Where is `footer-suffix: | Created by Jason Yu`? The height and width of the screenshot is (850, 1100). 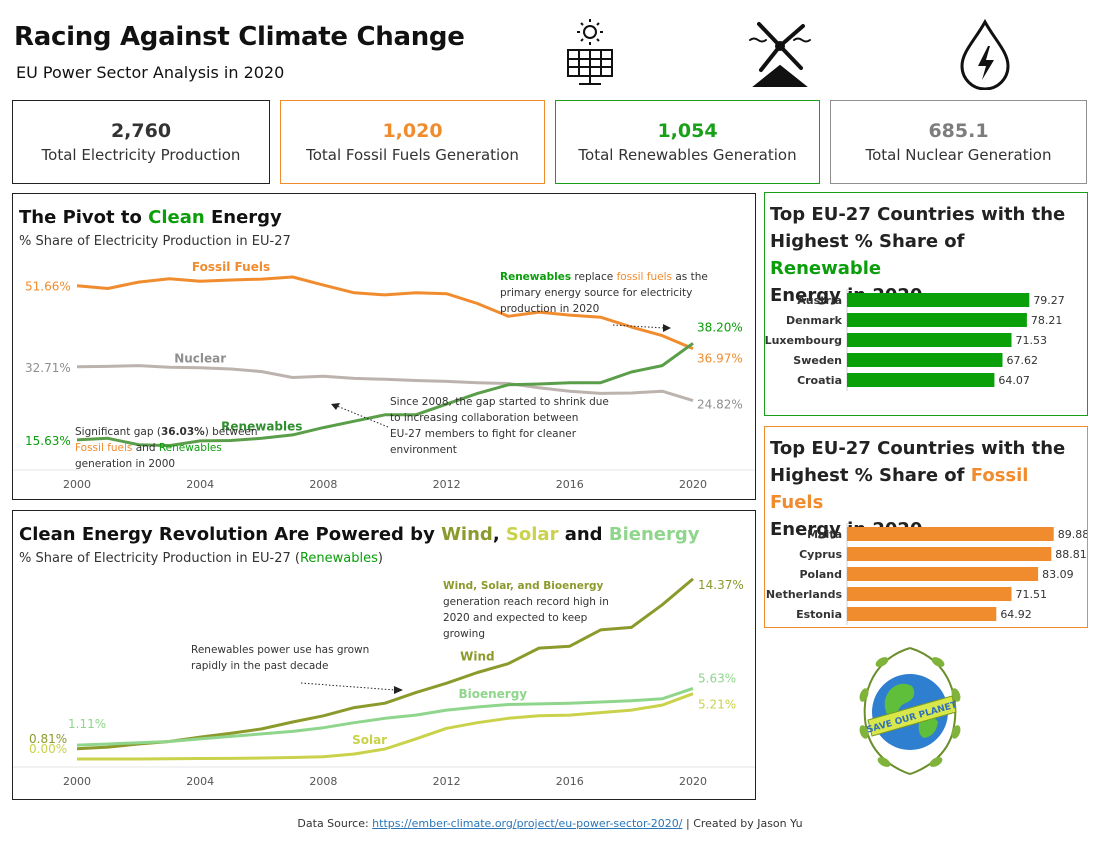 footer-suffix: | Created by Jason Yu is located at coordinates (742, 823).